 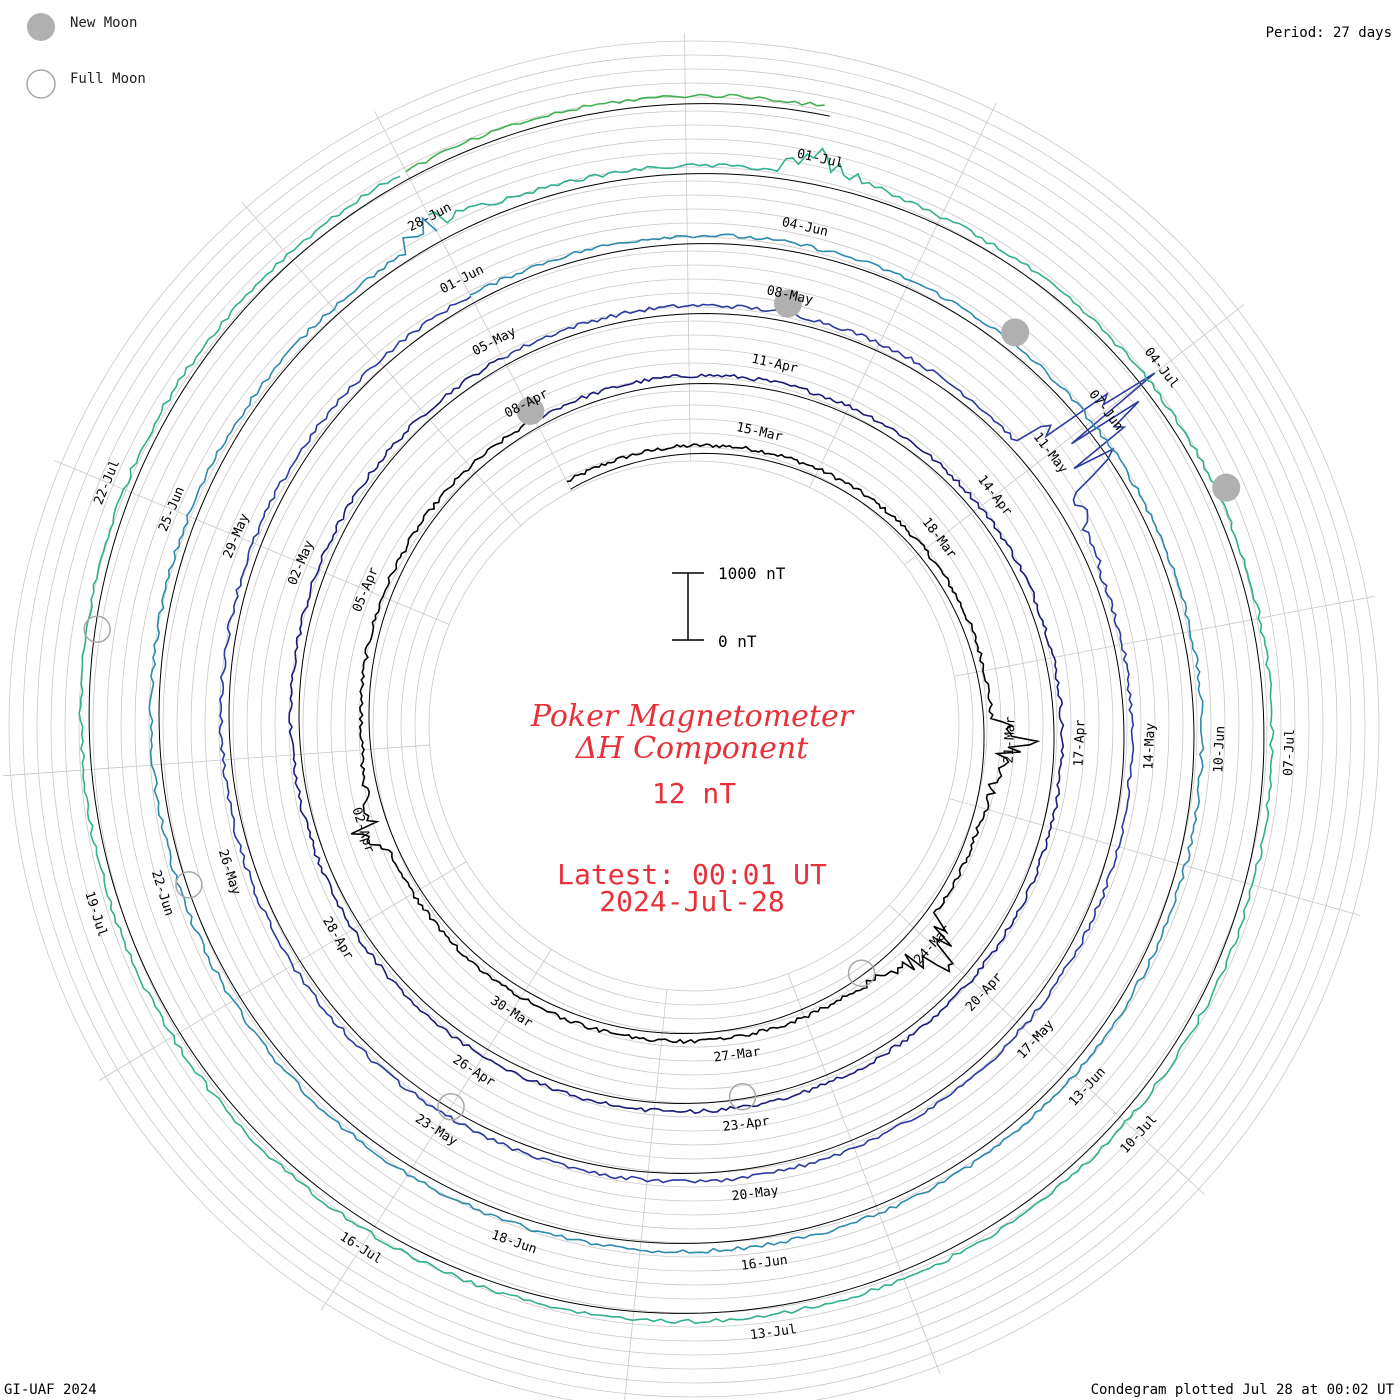 What do you see at coordinates (1009, 740) in the screenshot?
I see `date-label: 21-Mar` at bounding box center [1009, 740].